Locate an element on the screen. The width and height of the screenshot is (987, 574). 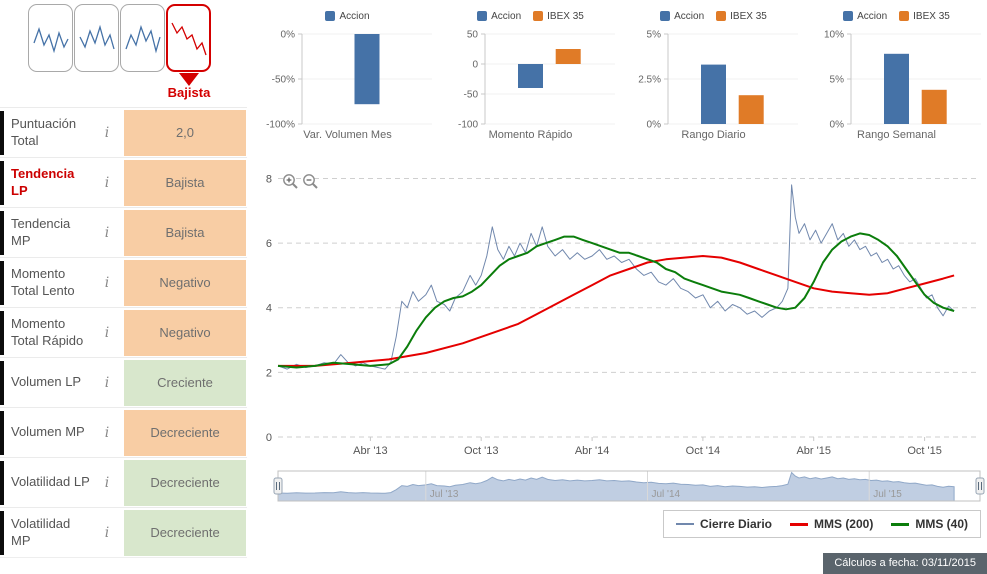
mini-chart-title: Momento Rápido is located at coordinates (530, 135).